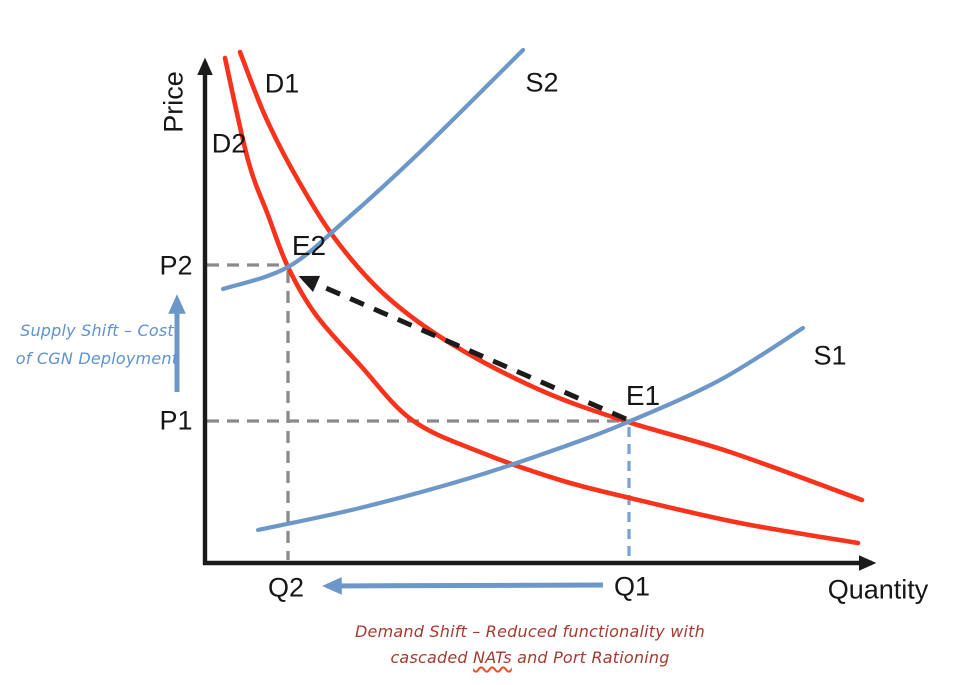 Image resolution: width=967 pixels, height=685 pixels. I want to click on supply-shift-annotation: Supply Shift – Cost of CGN Deployment, so click(97, 345).